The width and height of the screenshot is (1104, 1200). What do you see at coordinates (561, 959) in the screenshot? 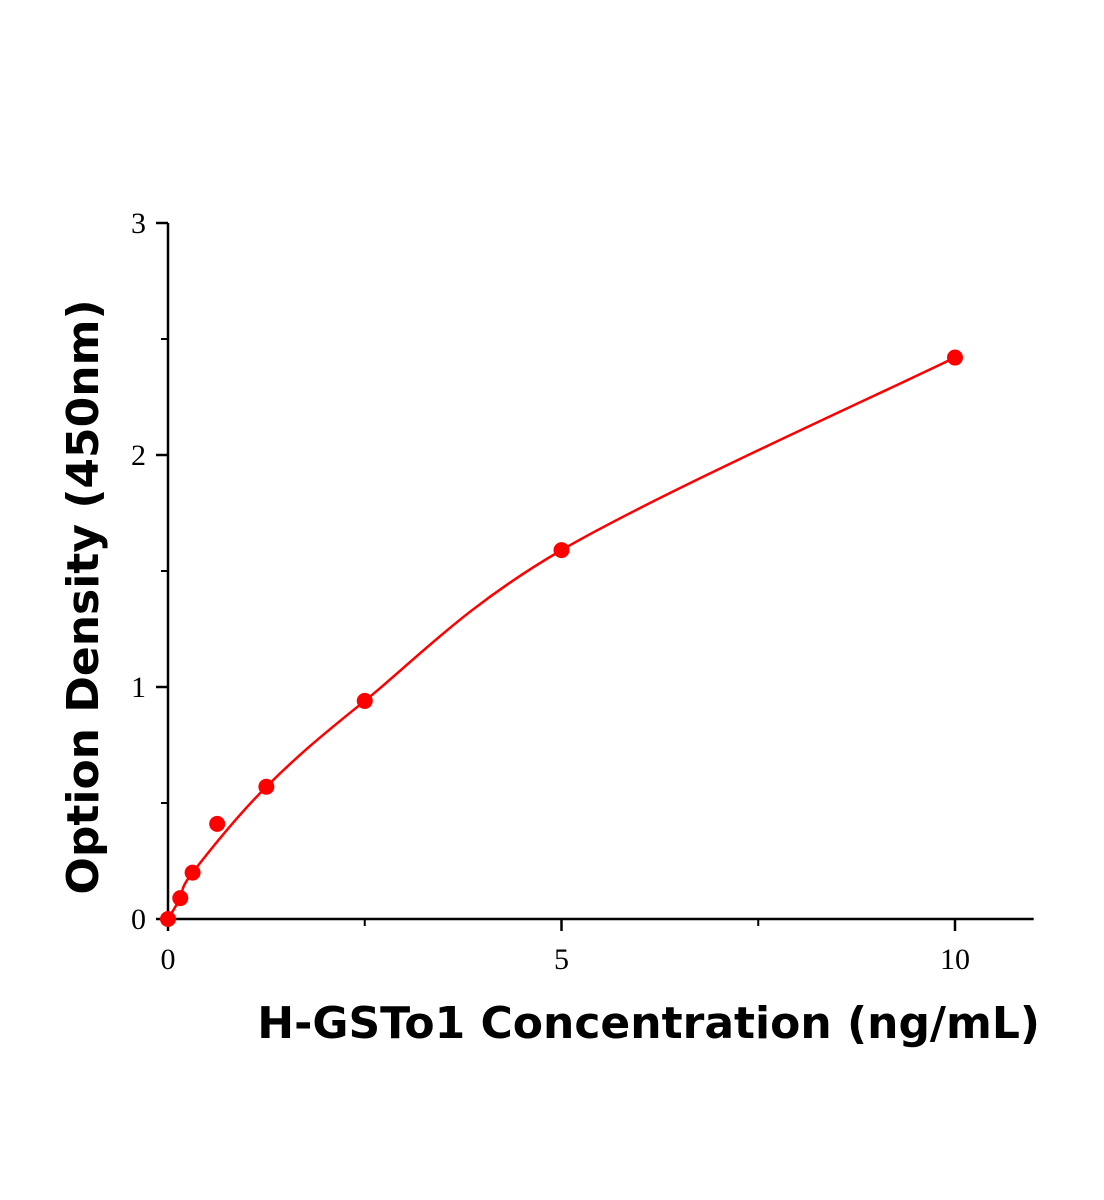
I see `x-tick-label: 5` at bounding box center [561, 959].